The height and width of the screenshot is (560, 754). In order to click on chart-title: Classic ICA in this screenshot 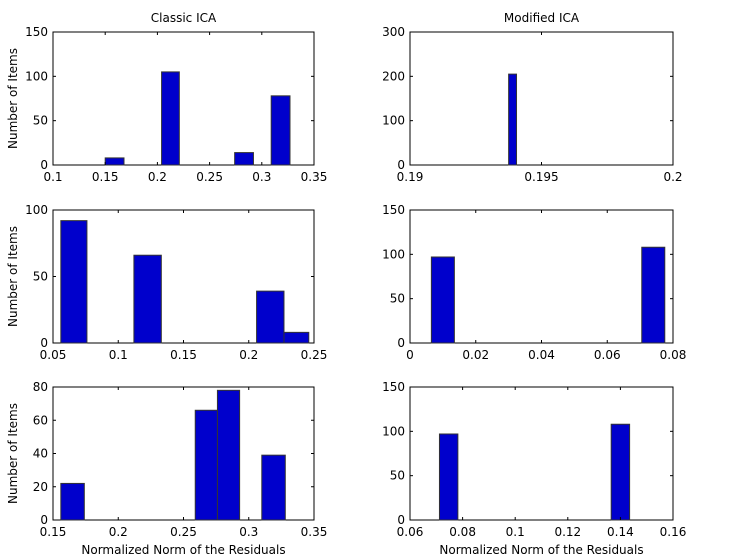, I will do `click(184, 18)`.